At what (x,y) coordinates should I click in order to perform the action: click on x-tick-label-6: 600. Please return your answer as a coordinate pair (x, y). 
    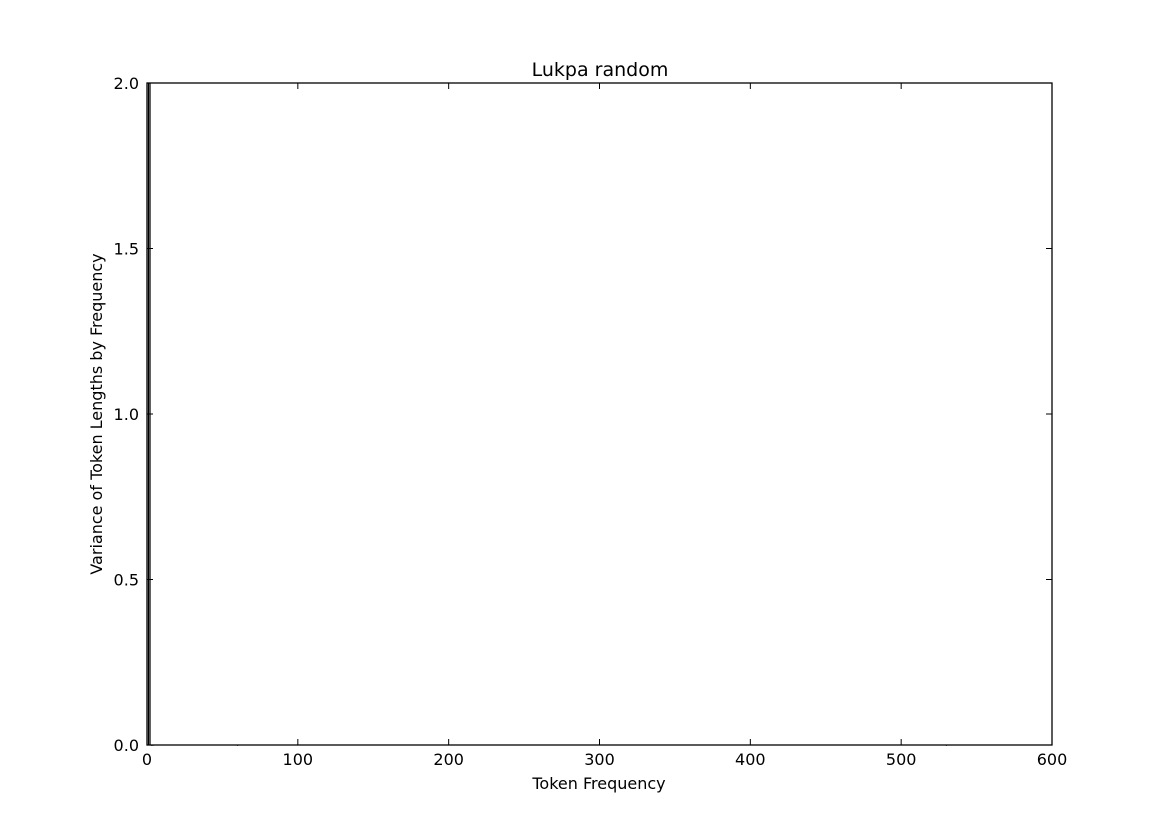
    Looking at the image, I should click on (1052, 759).